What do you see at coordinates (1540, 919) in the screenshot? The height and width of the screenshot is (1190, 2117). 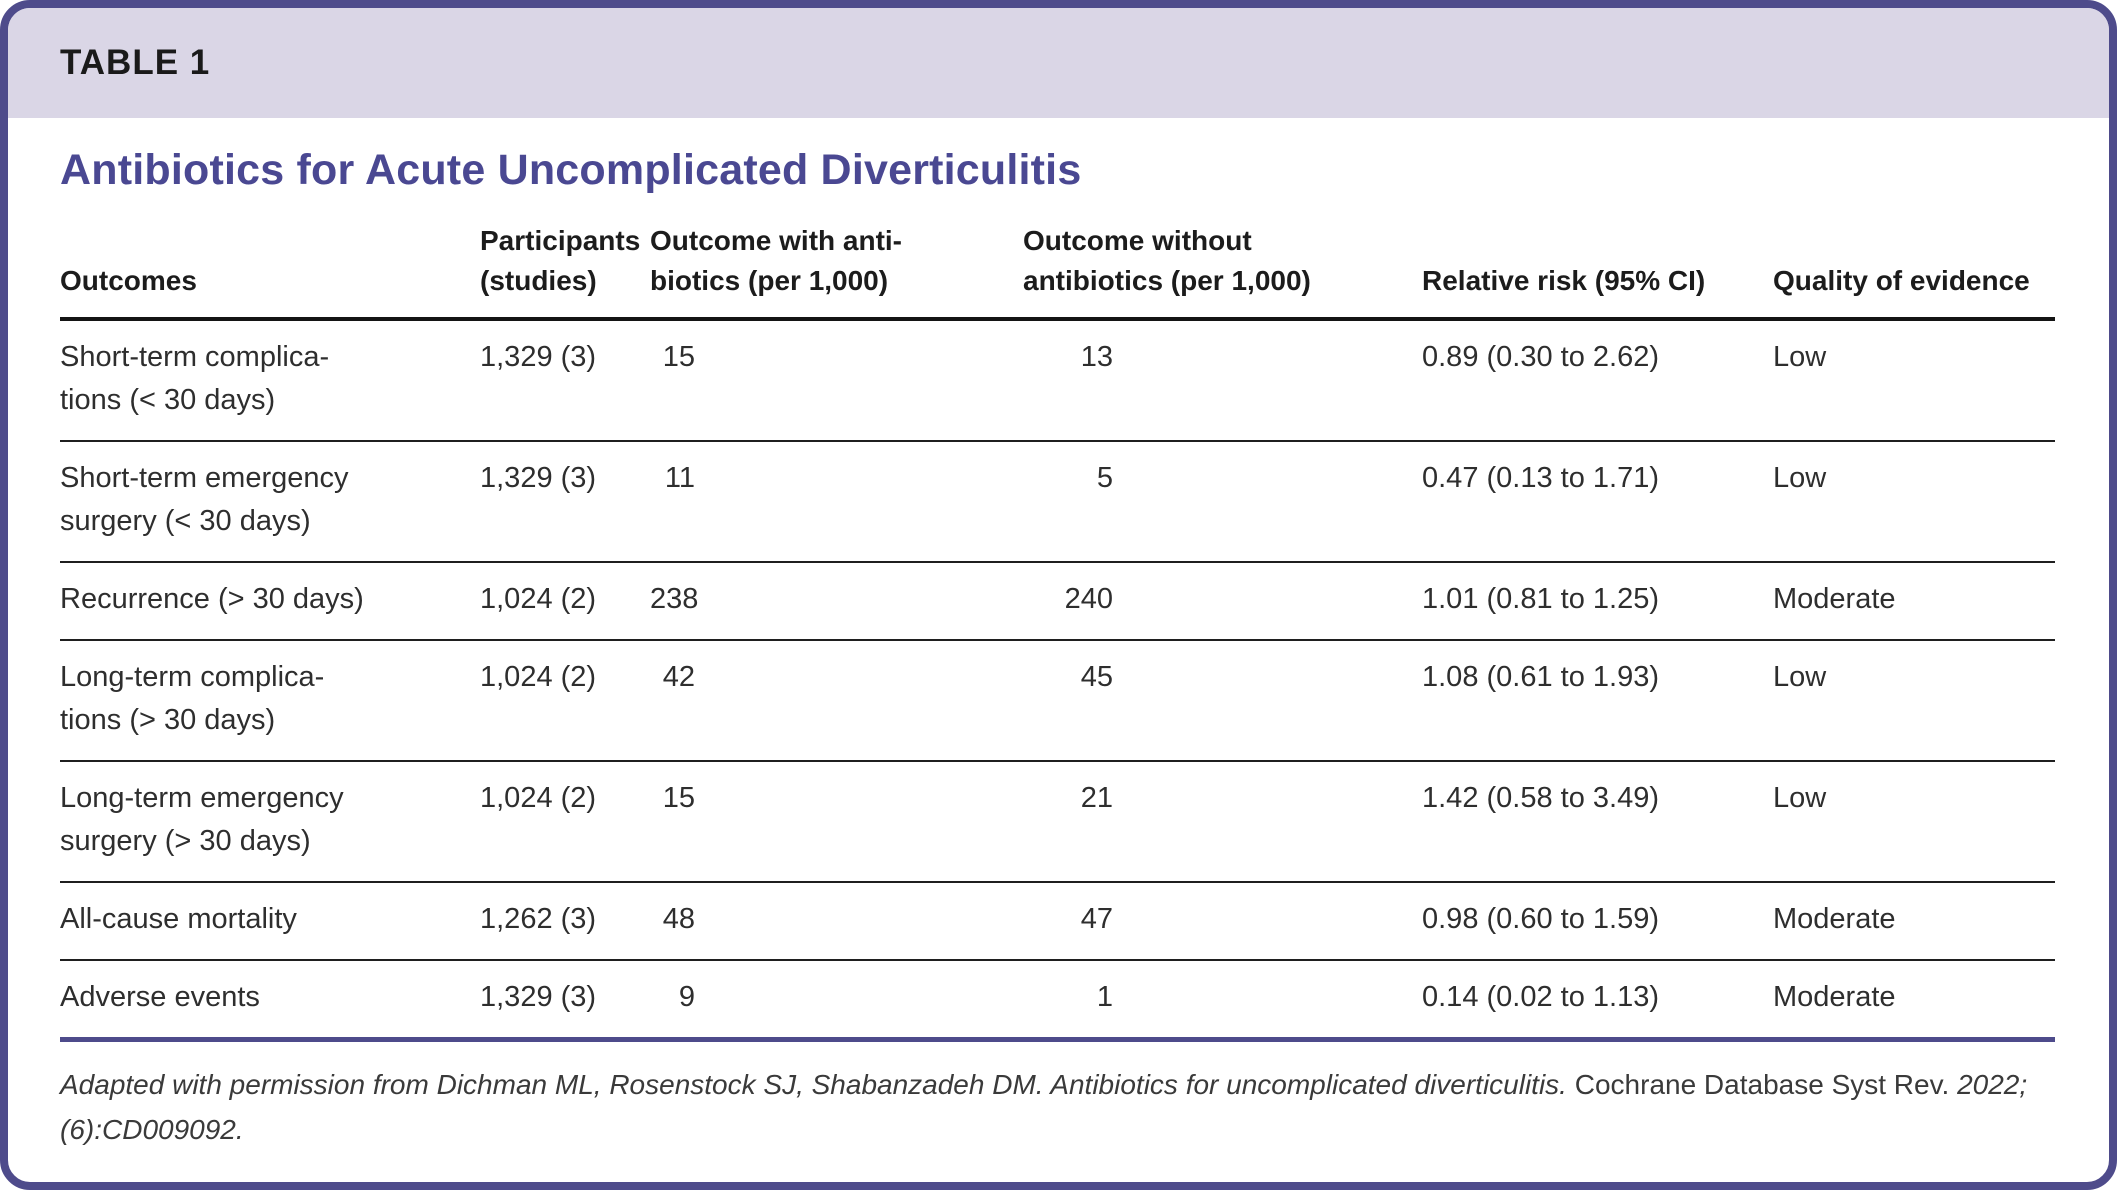 I see `relative-risk-cell: 0.98 (0.60 to 1.59)` at bounding box center [1540, 919].